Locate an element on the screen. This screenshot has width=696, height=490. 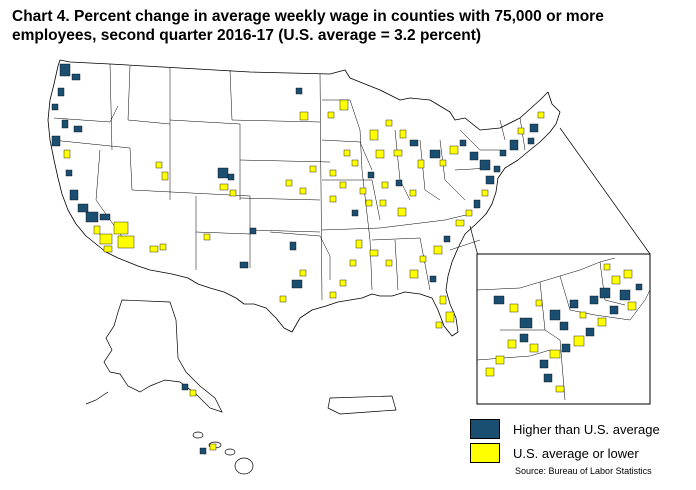
source-note: Source: Bureau of Labor Statistics is located at coordinates (583, 471).